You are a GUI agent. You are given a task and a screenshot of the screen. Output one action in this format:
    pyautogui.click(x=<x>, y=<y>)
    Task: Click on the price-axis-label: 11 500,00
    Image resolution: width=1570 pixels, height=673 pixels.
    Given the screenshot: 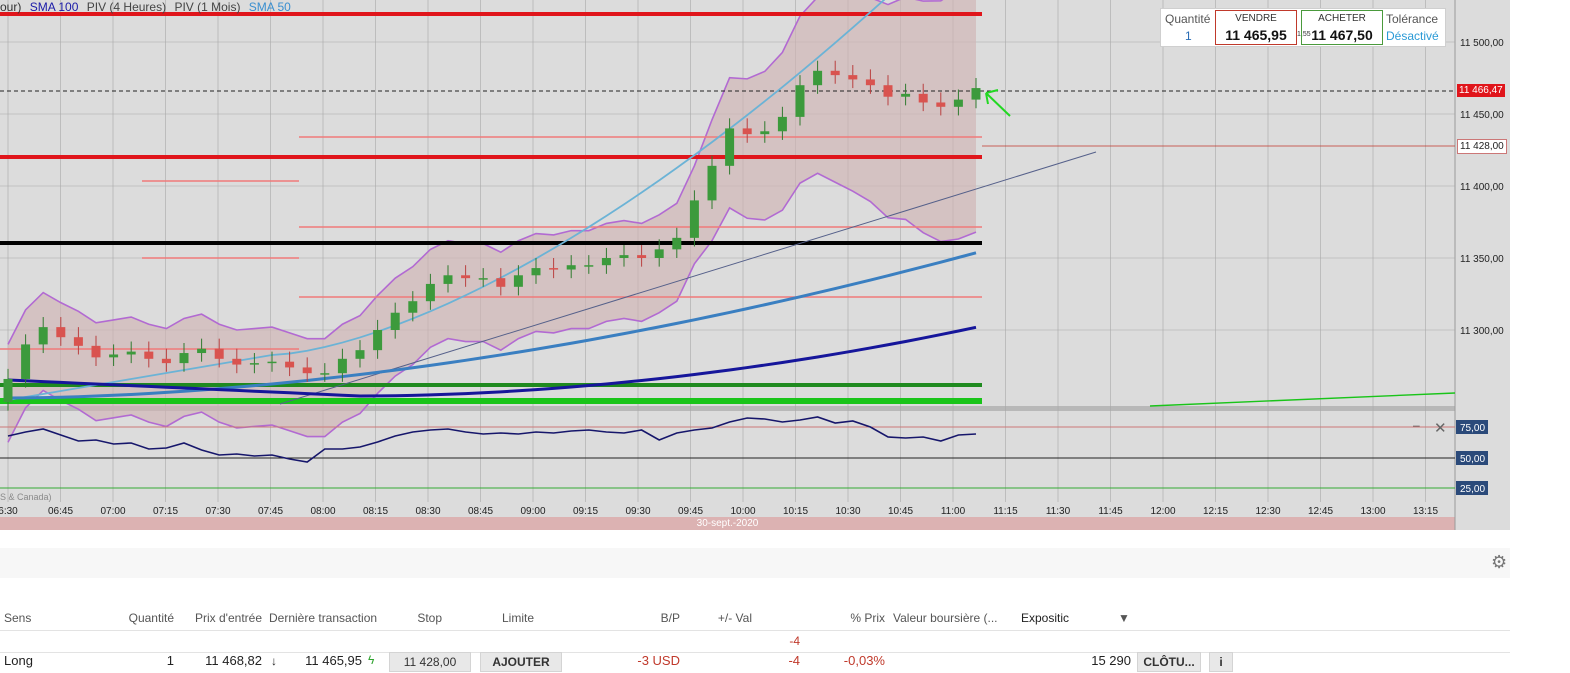 What is the action you would take?
    pyautogui.click(x=1482, y=43)
    